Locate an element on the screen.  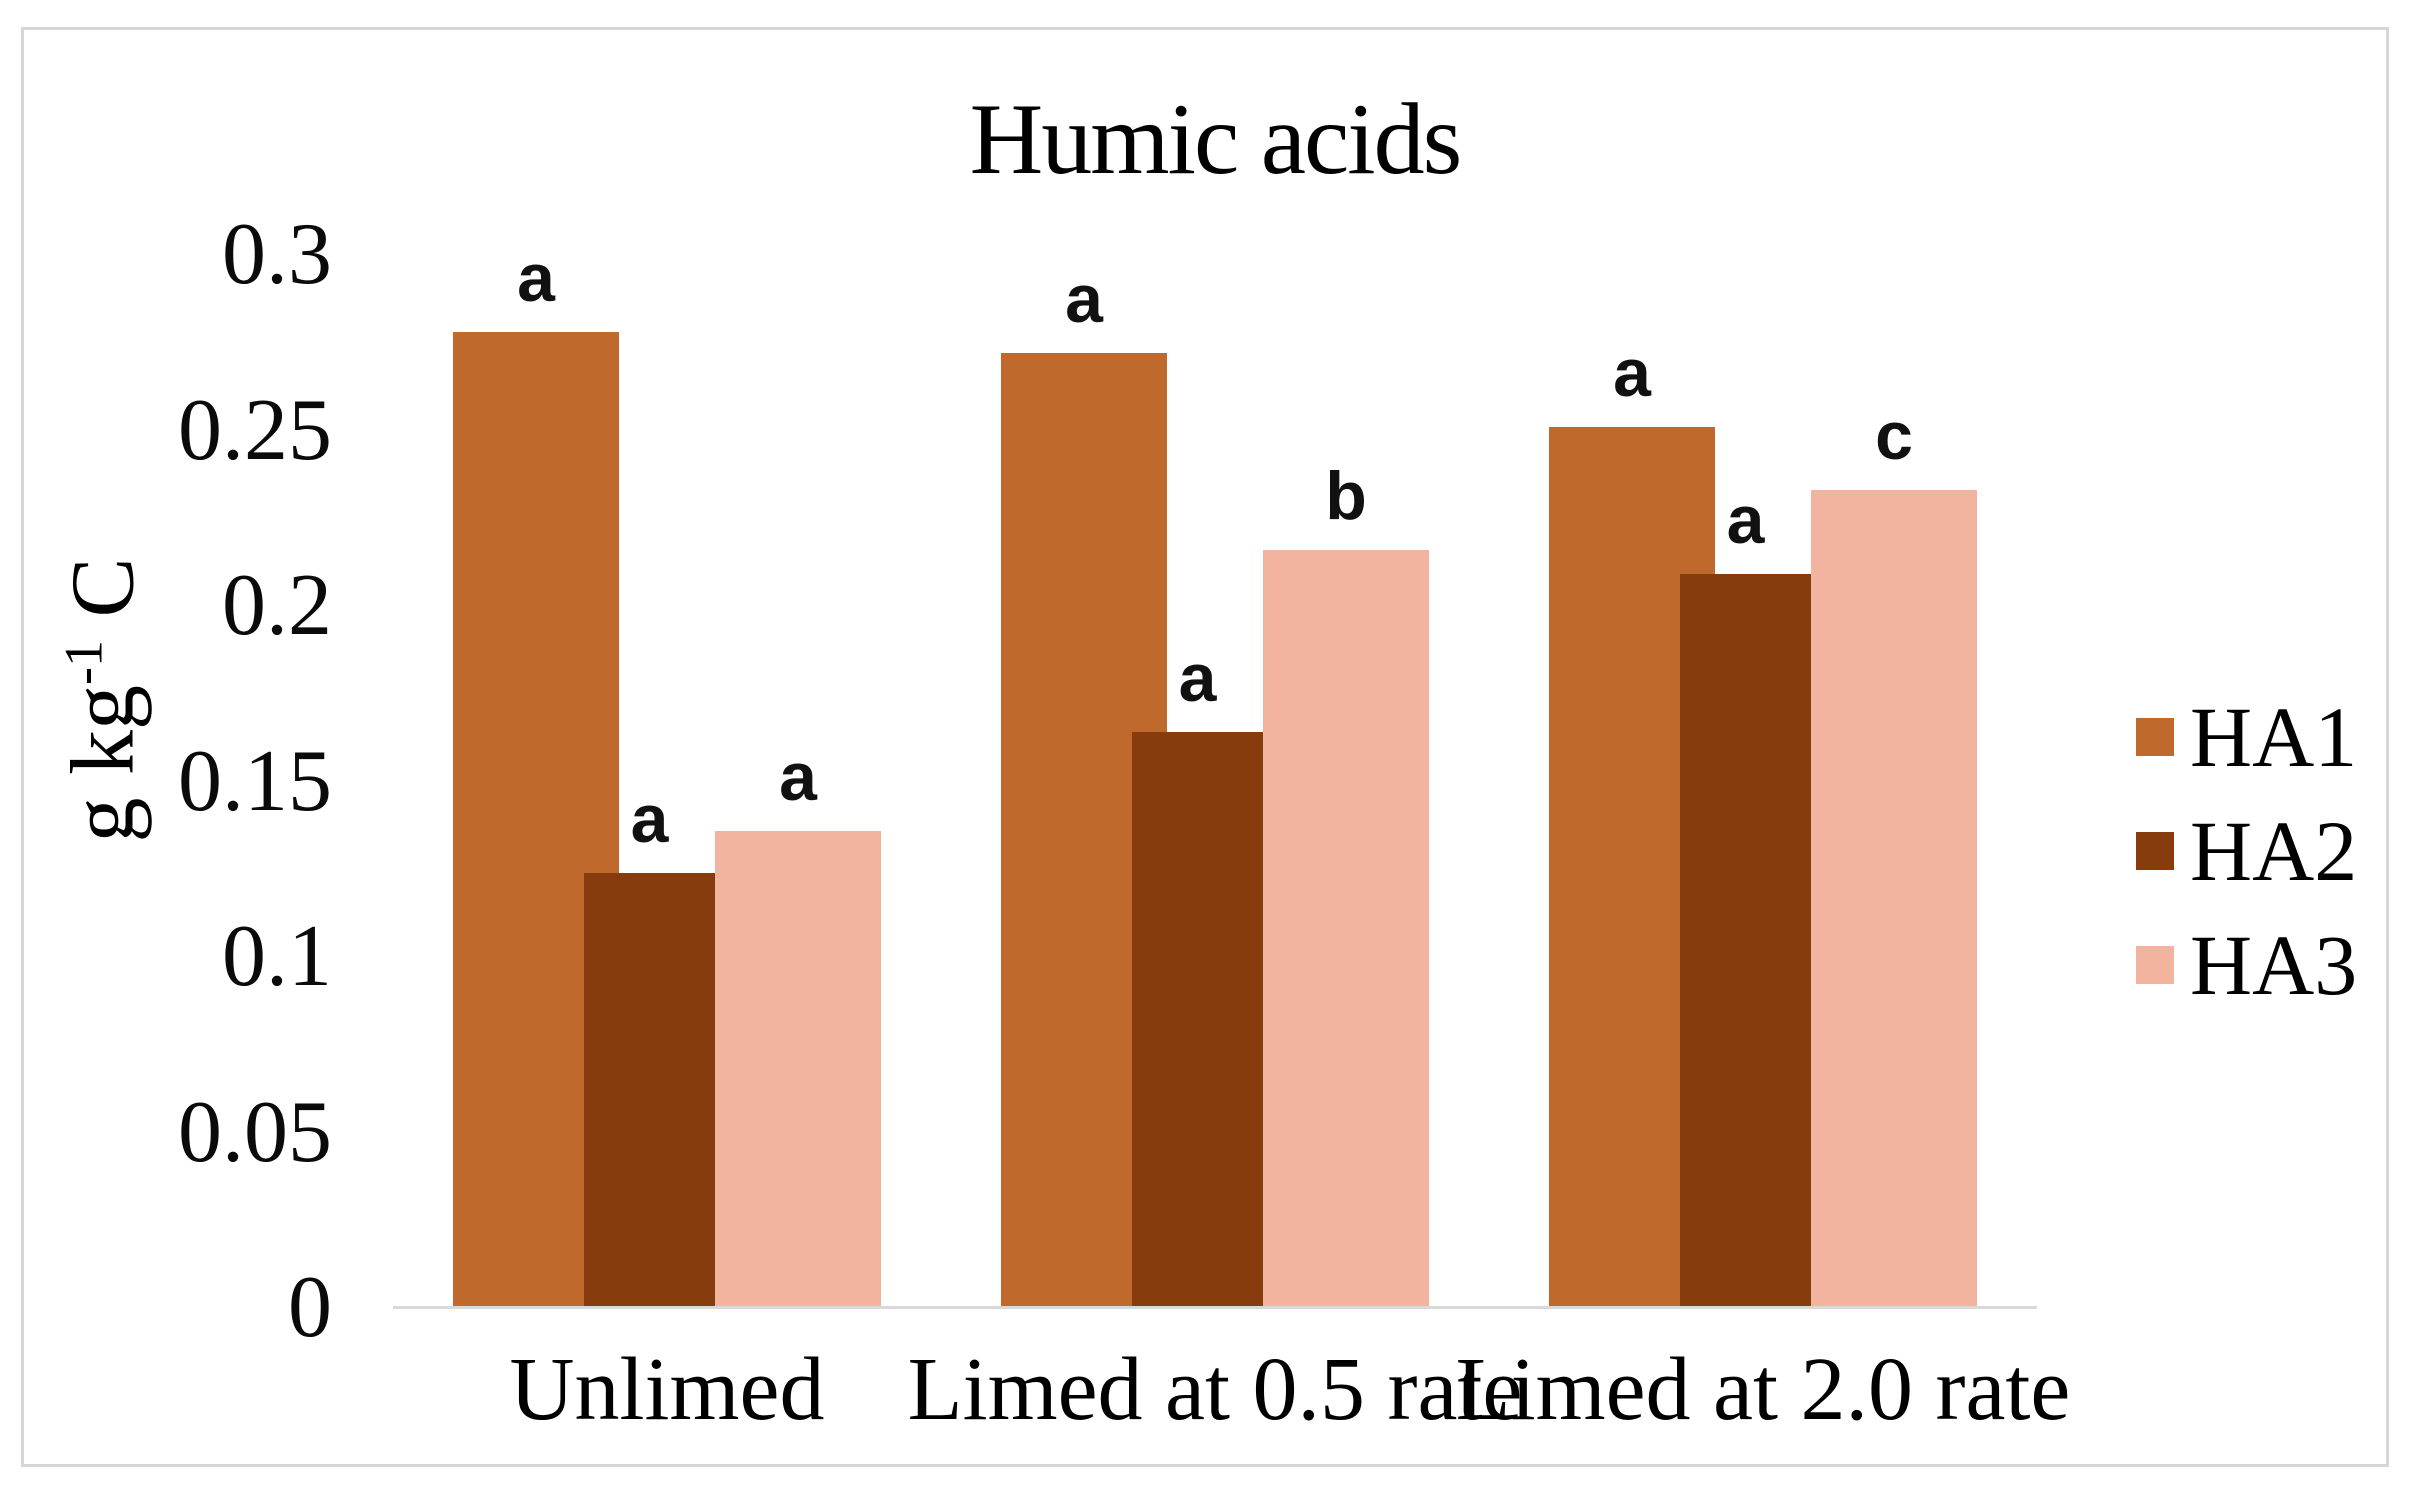
legend-item-ha1: HA1 is located at coordinates (2246, 737).